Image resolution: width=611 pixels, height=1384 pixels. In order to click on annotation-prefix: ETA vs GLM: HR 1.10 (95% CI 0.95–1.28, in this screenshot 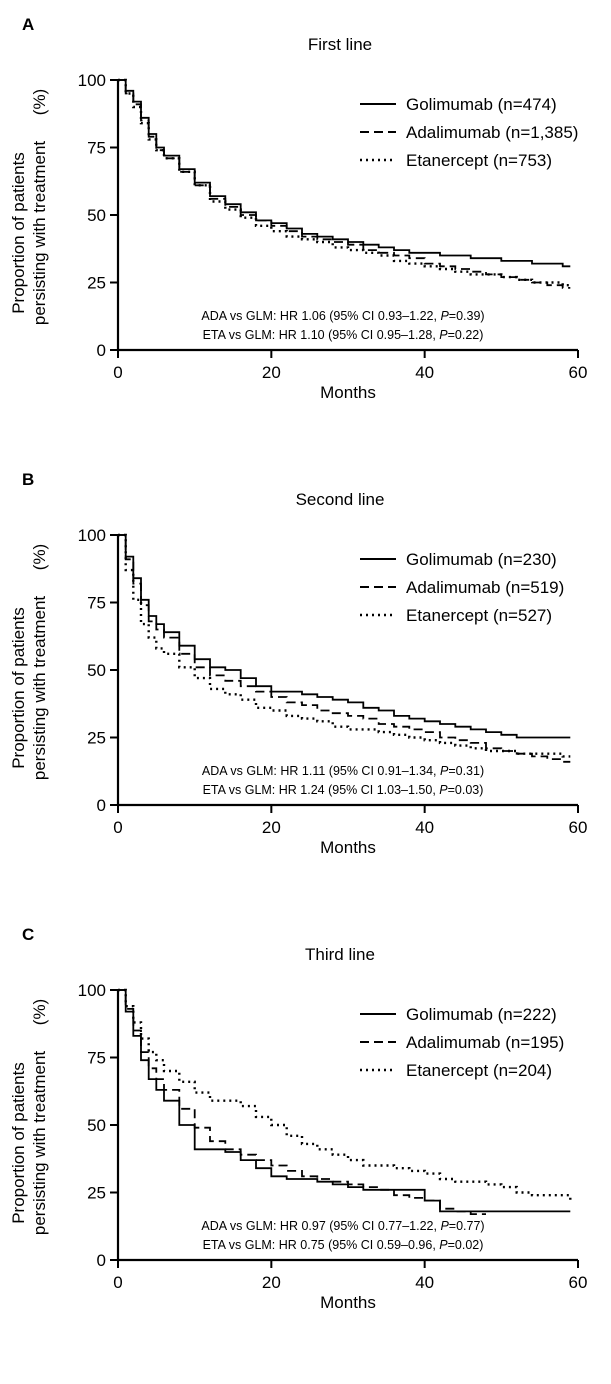, I will do `click(321, 335)`.